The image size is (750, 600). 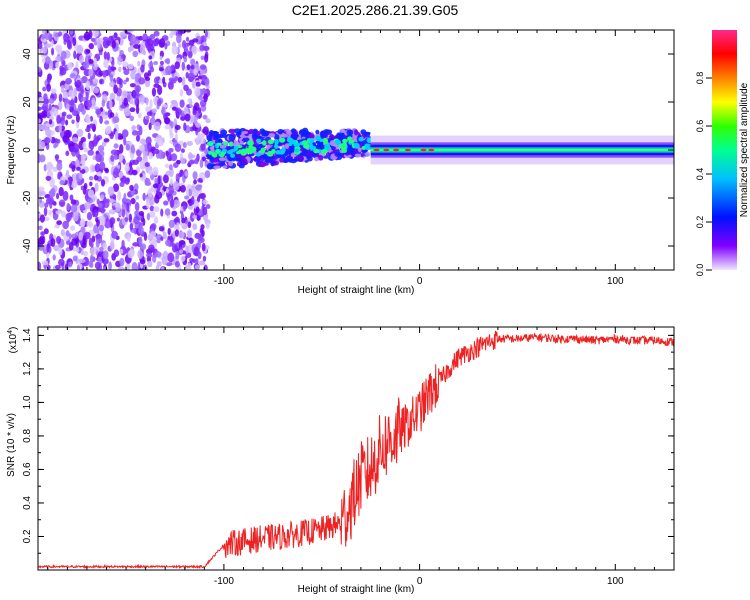 I want to click on x-tick-label: -100, so click(x=224, y=581).